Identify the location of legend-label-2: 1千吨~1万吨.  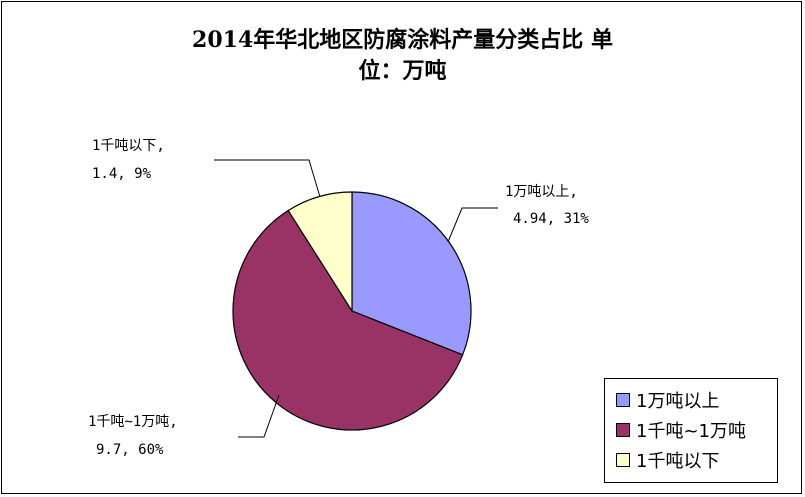
(691, 431).